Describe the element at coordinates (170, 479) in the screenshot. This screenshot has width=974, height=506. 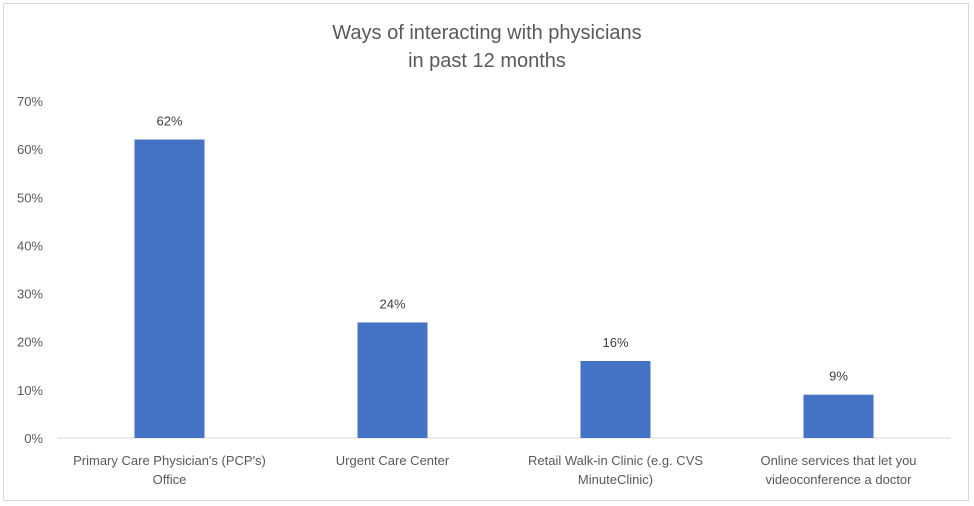
I see `x-category-label: Office` at that location.